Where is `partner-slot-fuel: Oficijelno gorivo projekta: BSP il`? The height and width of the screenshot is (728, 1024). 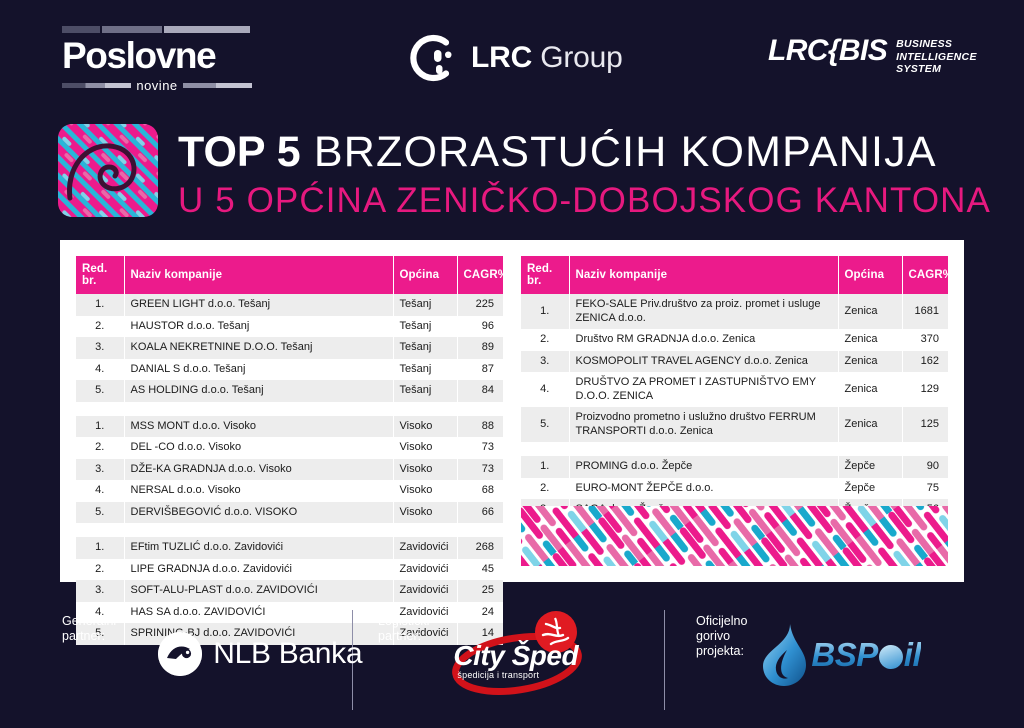
partner-slot-fuel: Oficijelno gorivo projekta: BSP il is located at coordinates (808, 662).